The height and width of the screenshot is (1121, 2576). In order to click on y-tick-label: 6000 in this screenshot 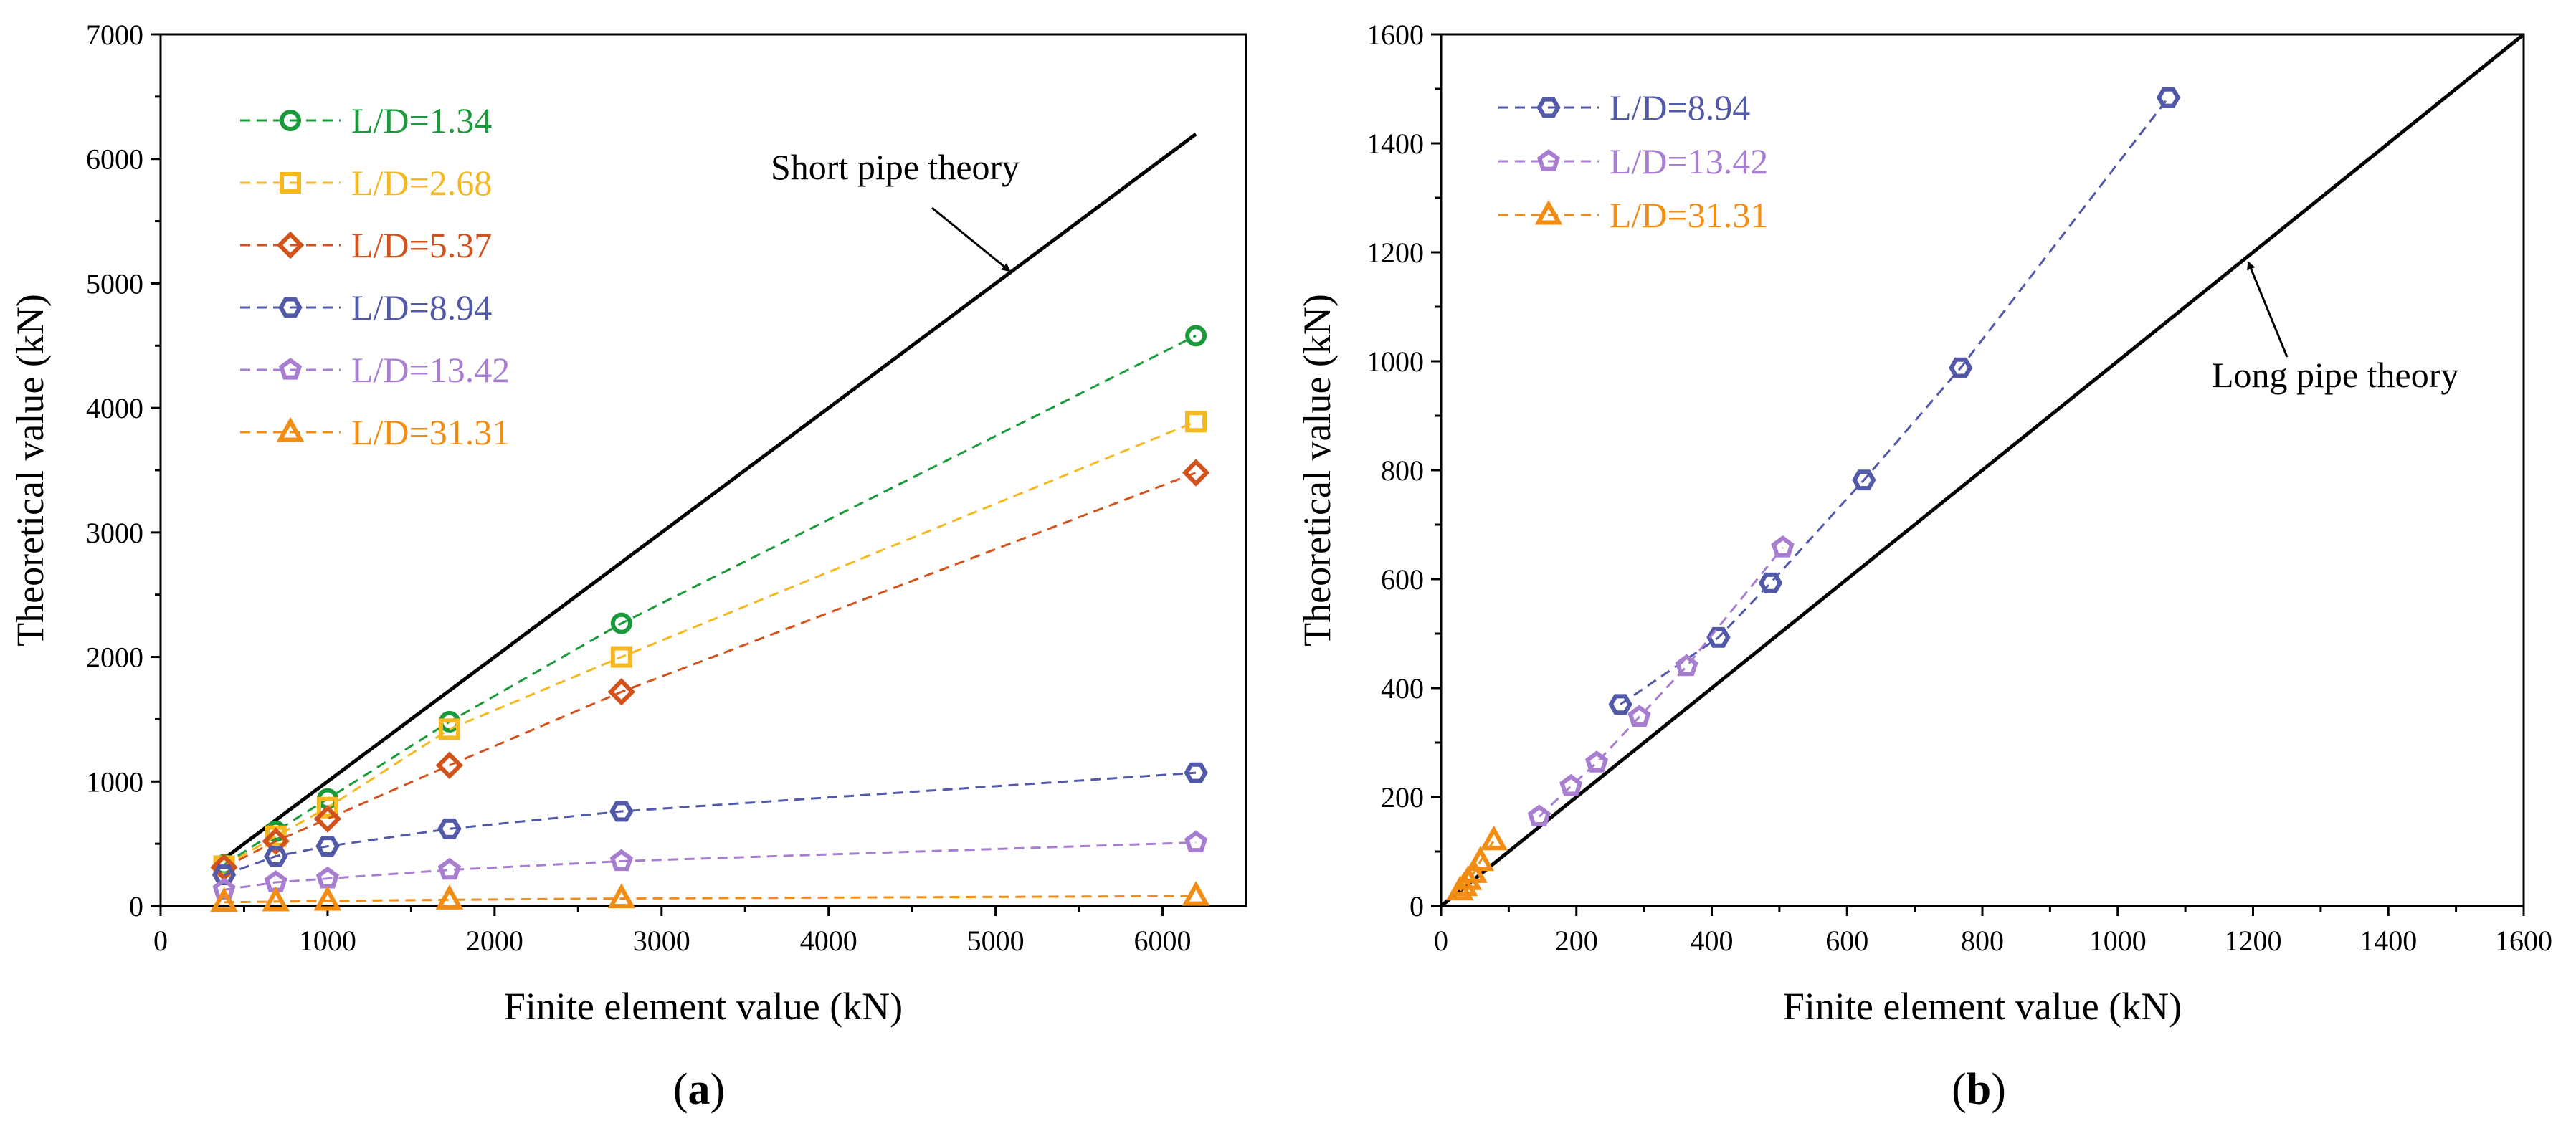, I will do `click(114, 159)`.